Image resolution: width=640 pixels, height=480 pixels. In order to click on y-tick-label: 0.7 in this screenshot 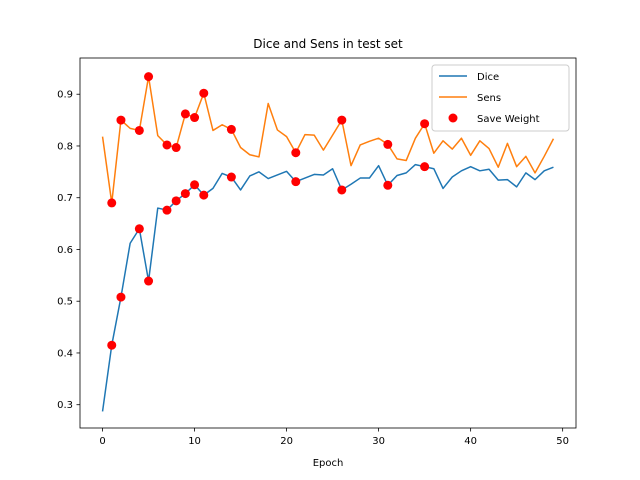, I will do `click(65, 198)`.